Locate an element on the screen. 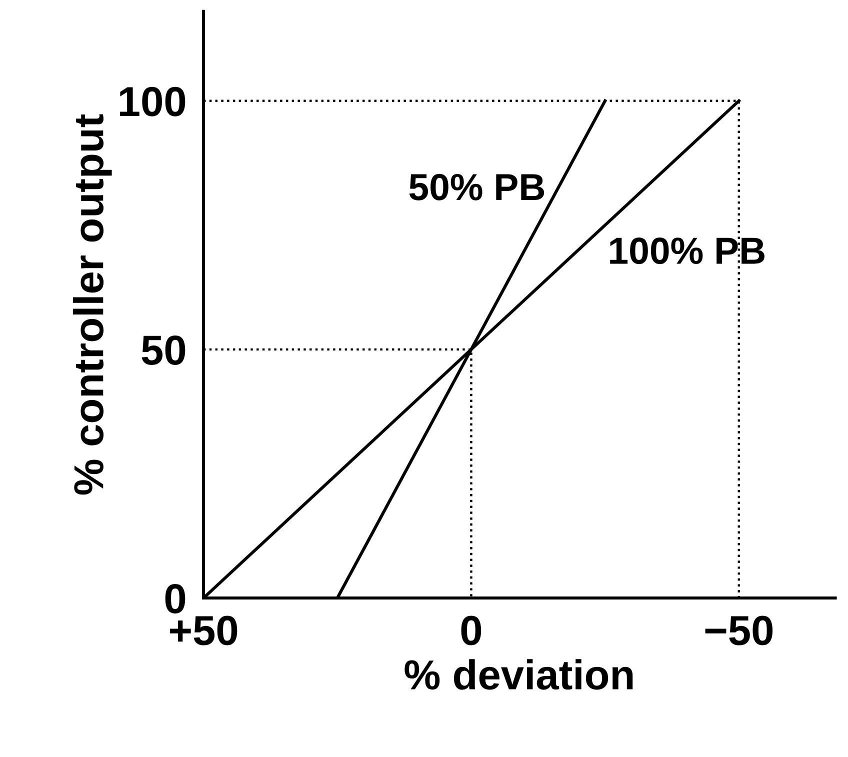 The height and width of the screenshot is (757, 848). y-axis-title: % controller output is located at coordinates (92, 304).